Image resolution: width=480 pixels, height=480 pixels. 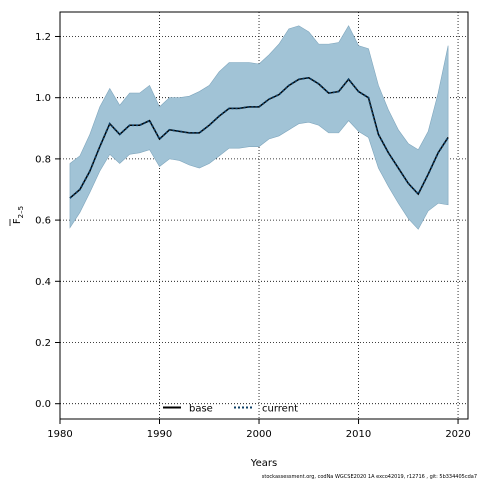 What do you see at coordinates (201, 409) in the screenshot?
I see `legend-base-label: base` at bounding box center [201, 409].